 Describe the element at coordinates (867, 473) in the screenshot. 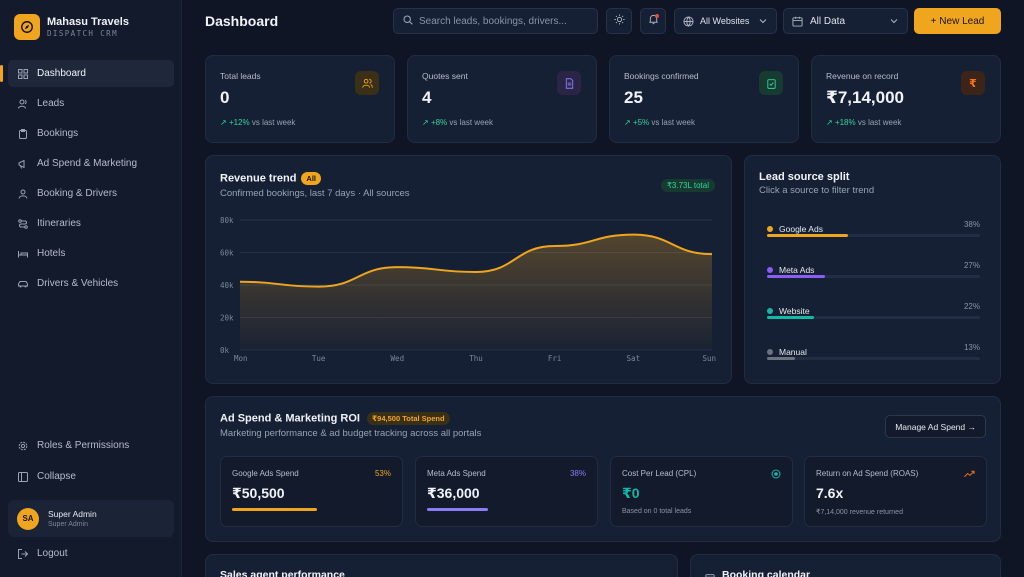

I see `mini-label: Return on Ad Spend (ROAS)` at that location.